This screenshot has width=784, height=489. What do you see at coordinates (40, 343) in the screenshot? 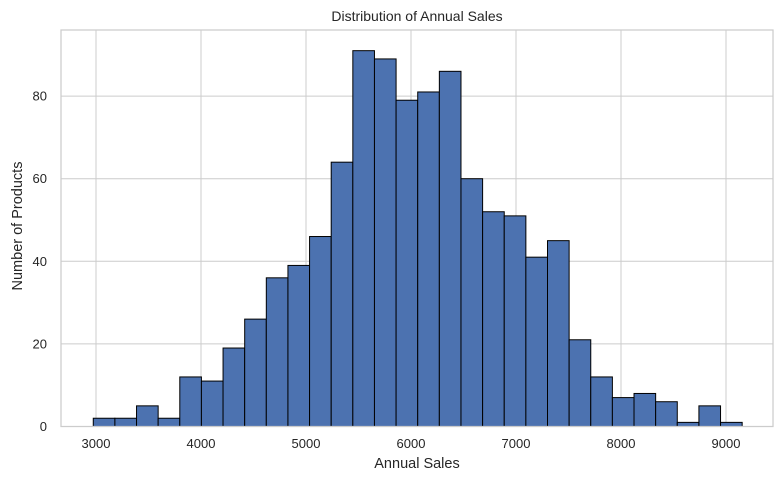
I see `y-tick-label: 20` at bounding box center [40, 343].